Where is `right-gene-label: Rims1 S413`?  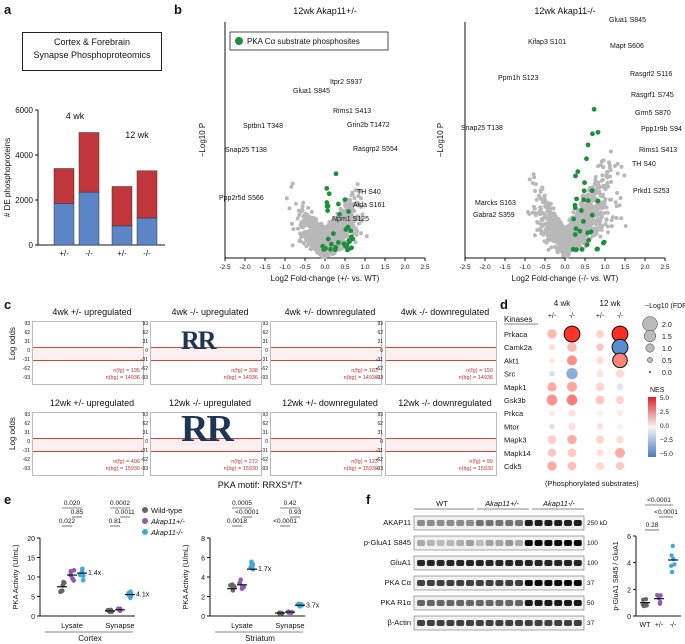 right-gene-label: Rims1 S413 is located at coordinates (658, 150).